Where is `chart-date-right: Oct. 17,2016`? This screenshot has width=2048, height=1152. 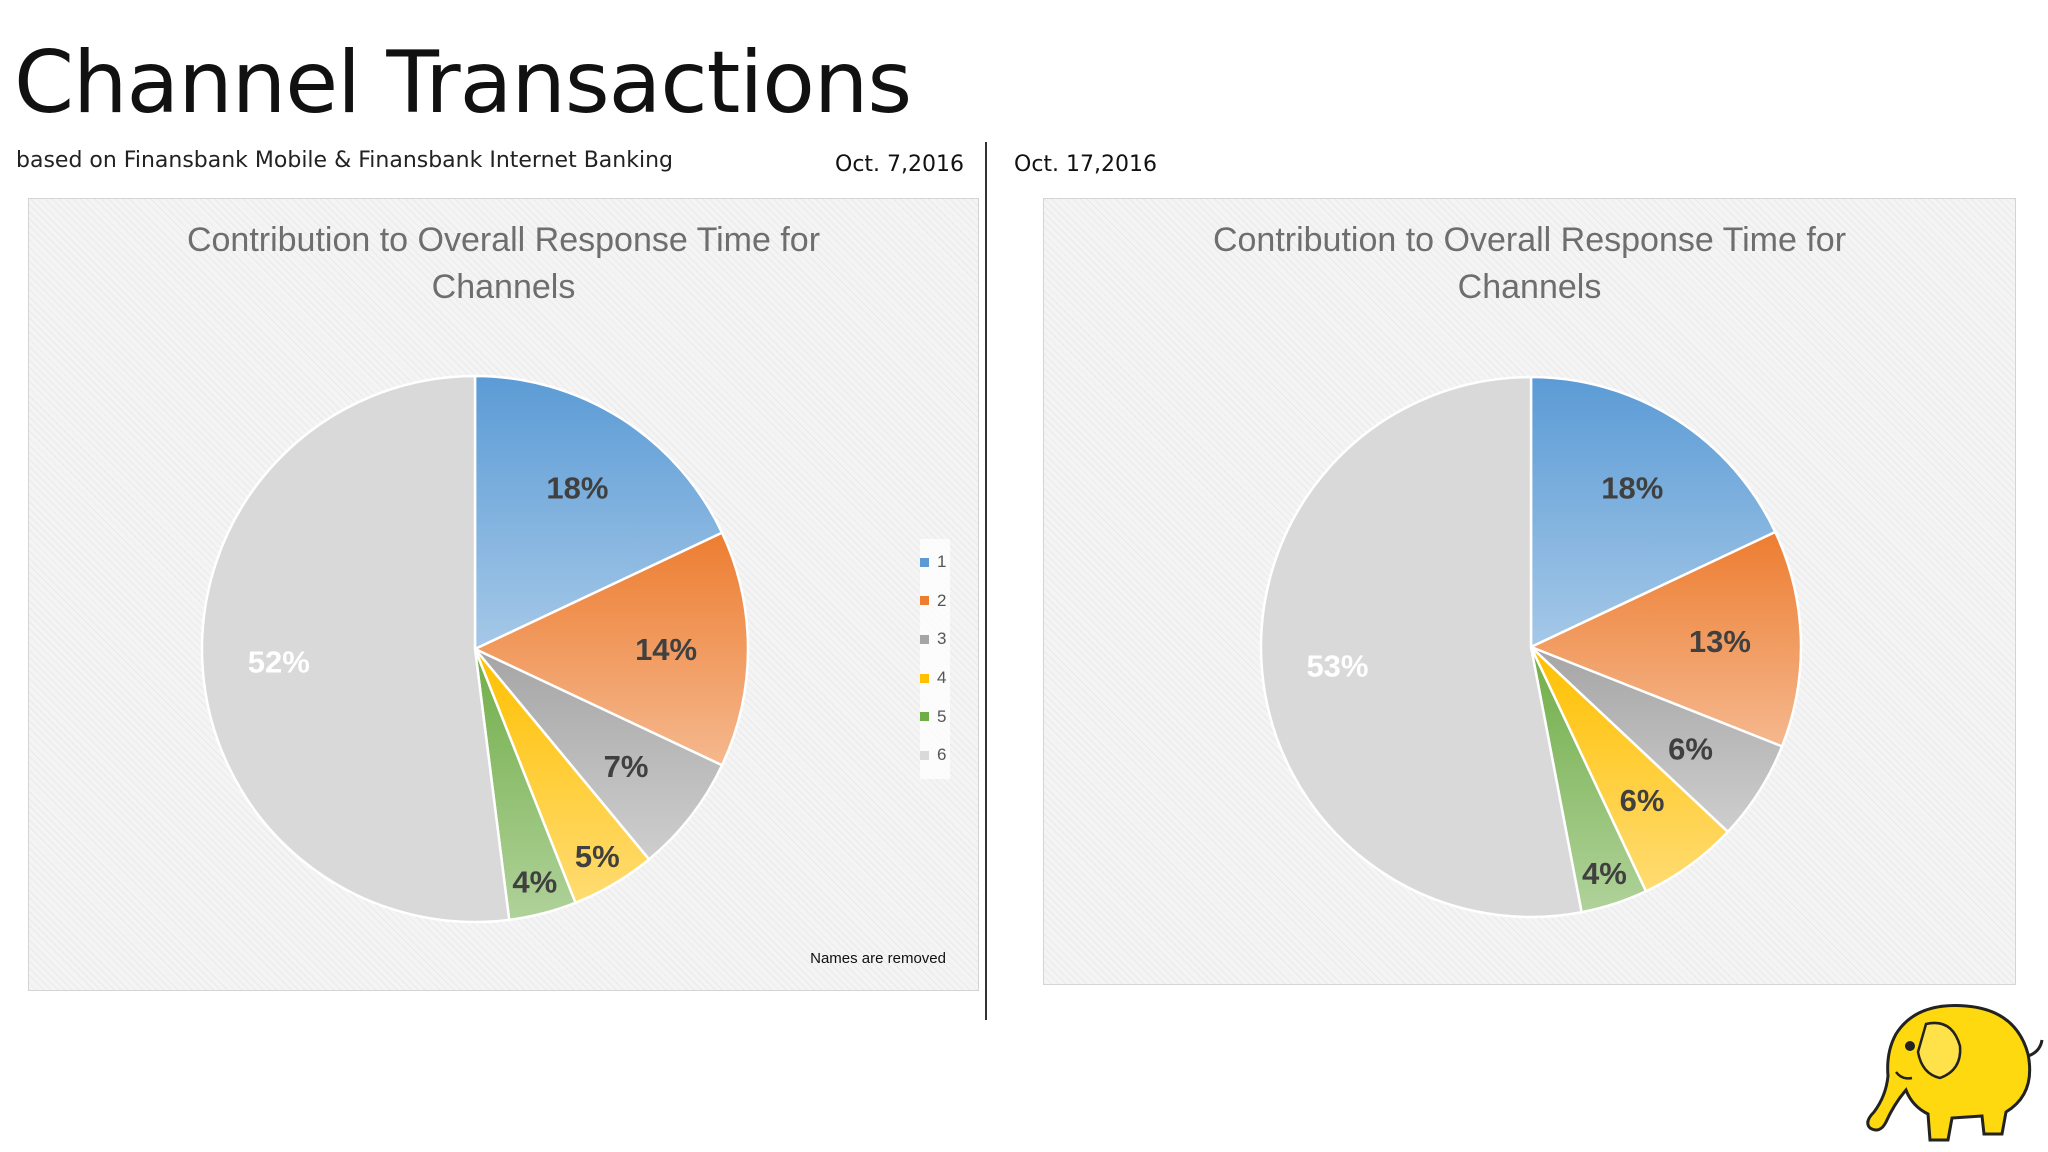
chart-date-right: Oct. 17,2016 is located at coordinates (1085, 164).